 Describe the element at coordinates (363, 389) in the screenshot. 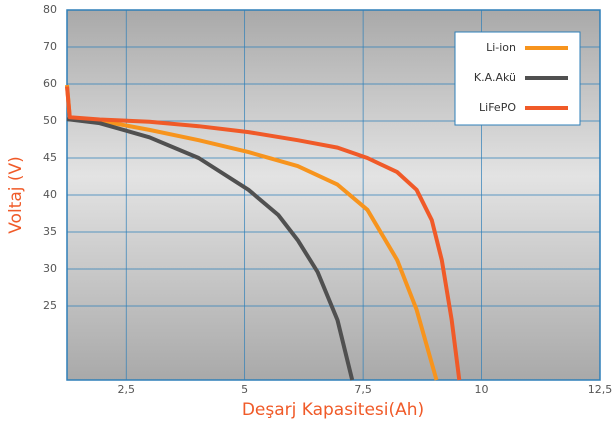

I see `x-tick-label: 7,5` at that location.